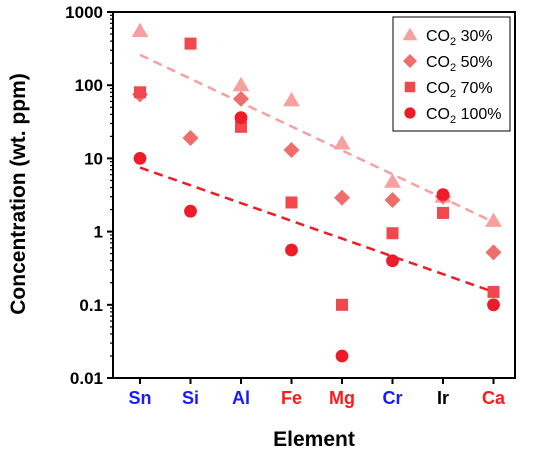  Describe the element at coordinates (459, 38) in the screenshot. I see `legend-label: CO2 30%` at that location.